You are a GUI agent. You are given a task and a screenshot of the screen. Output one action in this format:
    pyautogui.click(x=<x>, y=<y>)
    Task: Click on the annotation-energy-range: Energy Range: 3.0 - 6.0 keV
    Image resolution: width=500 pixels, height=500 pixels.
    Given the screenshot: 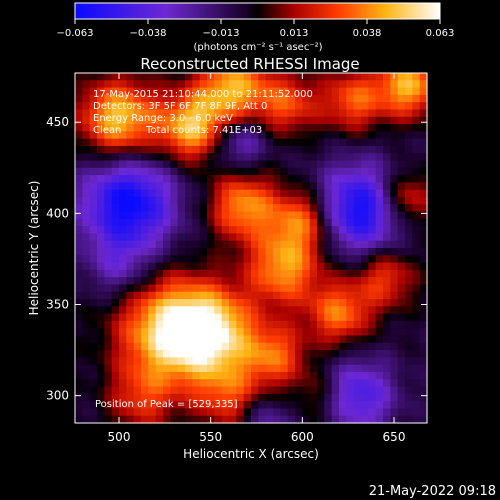 What is the action you would take?
    pyautogui.click(x=163, y=118)
    